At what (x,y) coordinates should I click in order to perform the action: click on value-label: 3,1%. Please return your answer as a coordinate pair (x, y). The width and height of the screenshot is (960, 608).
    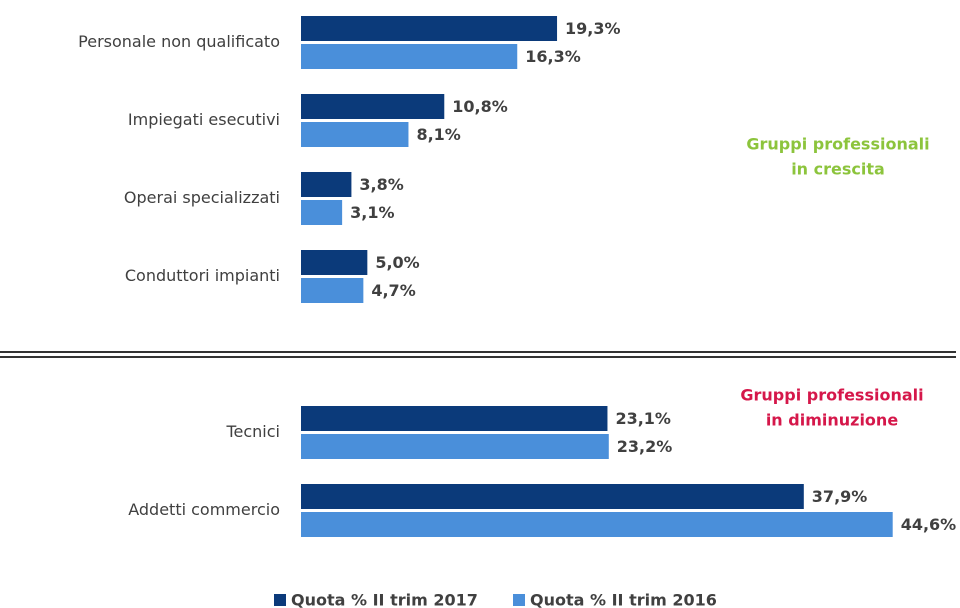
    Looking at the image, I should click on (372, 212).